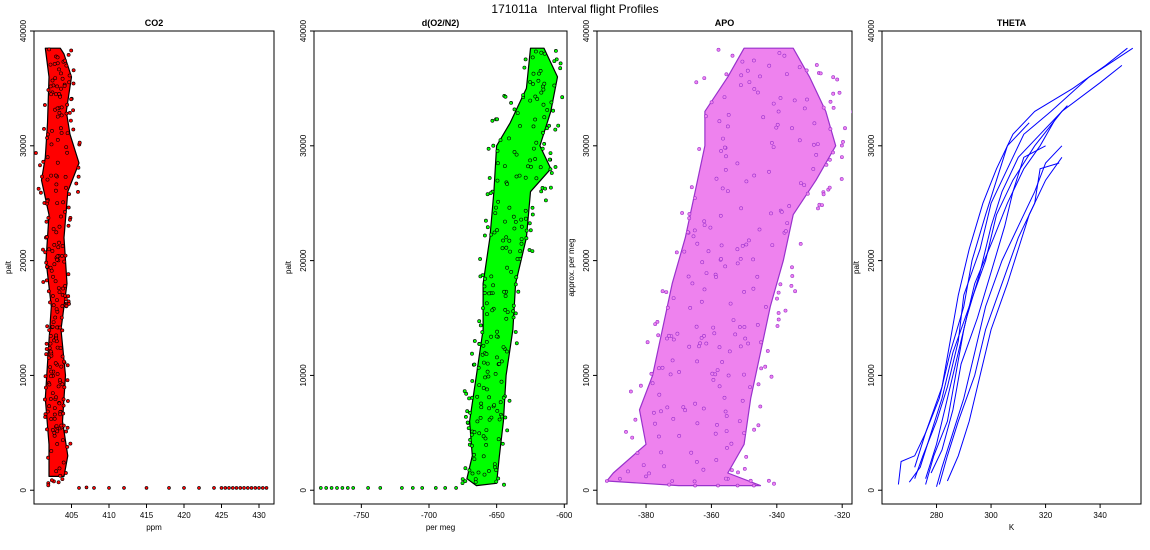 This screenshot has height=550, width=1150. What do you see at coordinates (8, 267) in the screenshot?
I see `y-axis-label: palt` at bounding box center [8, 267].